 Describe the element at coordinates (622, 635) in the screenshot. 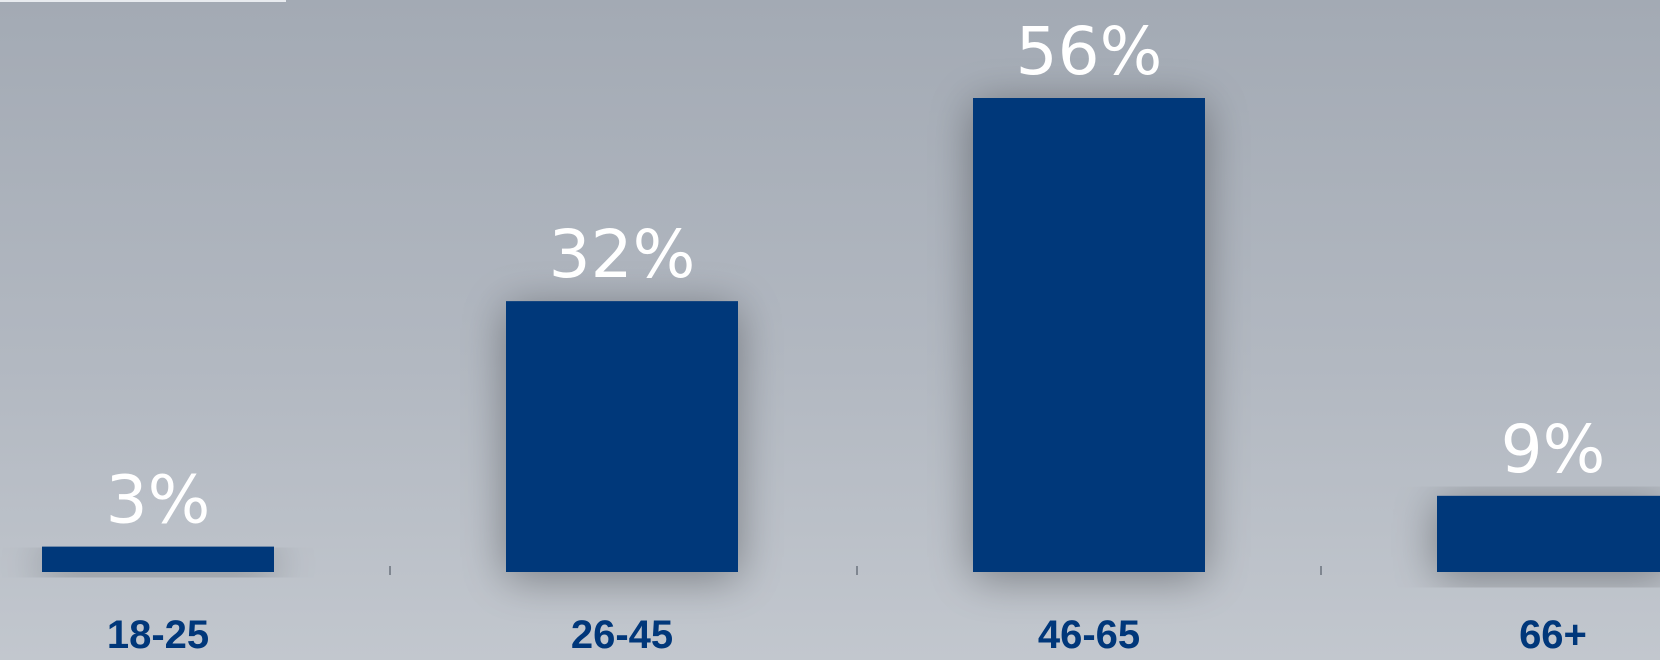

I see `category-label: 26-45` at that location.